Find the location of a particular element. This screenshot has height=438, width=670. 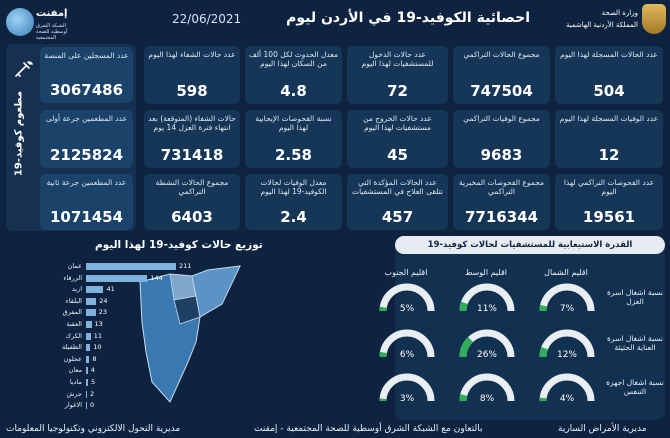

emphnet-logo-icon is located at coordinates (20, 22).